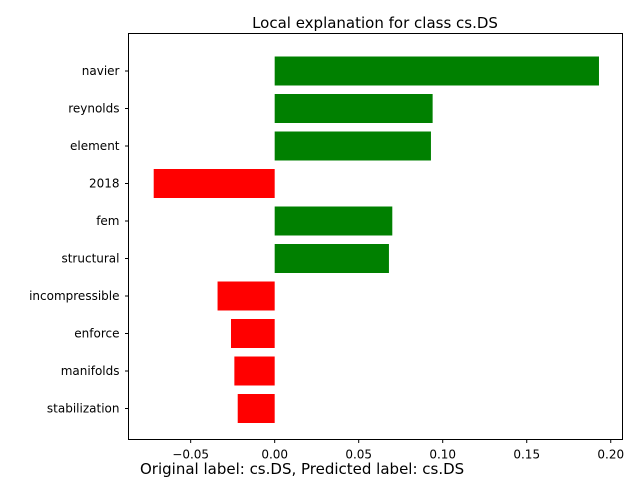 Image resolution: width=640 pixels, height=480 pixels. Describe the element at coordinates (90, 371) in the screenshot. I see `y-tick-label: manifolds` at that location.